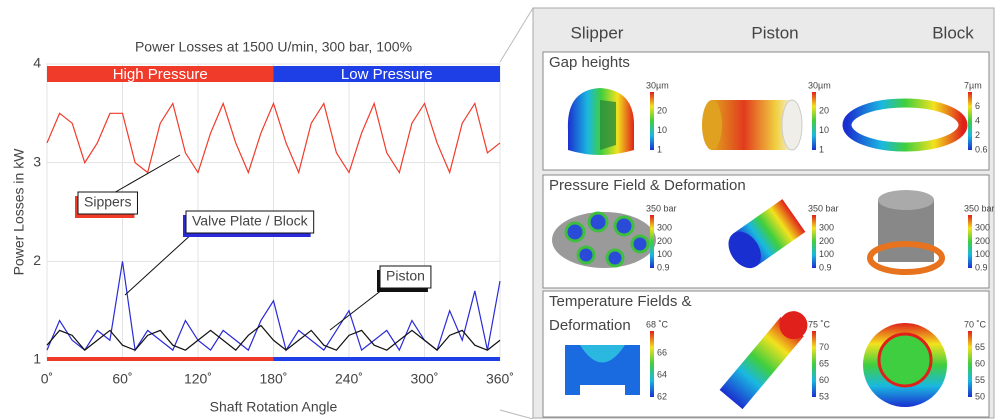 This screenshot has width=995, height=419. What do you see at coordinates (819, 324) in the screenshot?
I see `colorbar-label: 75 ˚C` at bounding box center [819, 324].